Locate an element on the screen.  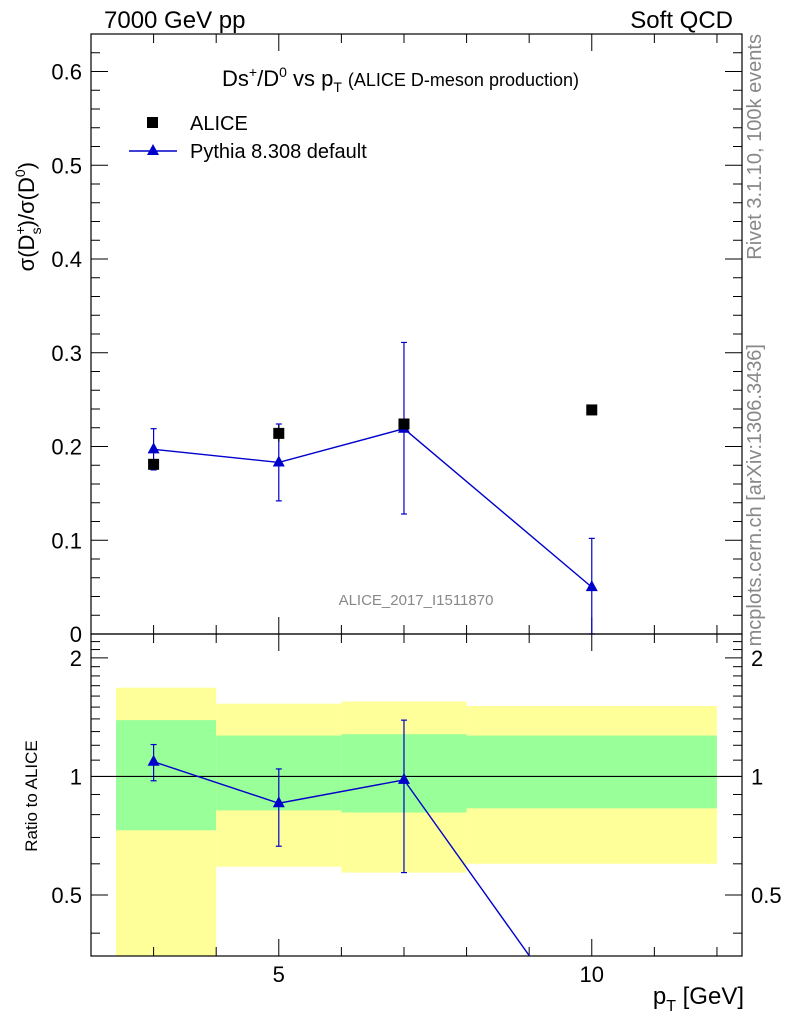
ylabel-b: )/σ(D is located at coordinates (26, 202).